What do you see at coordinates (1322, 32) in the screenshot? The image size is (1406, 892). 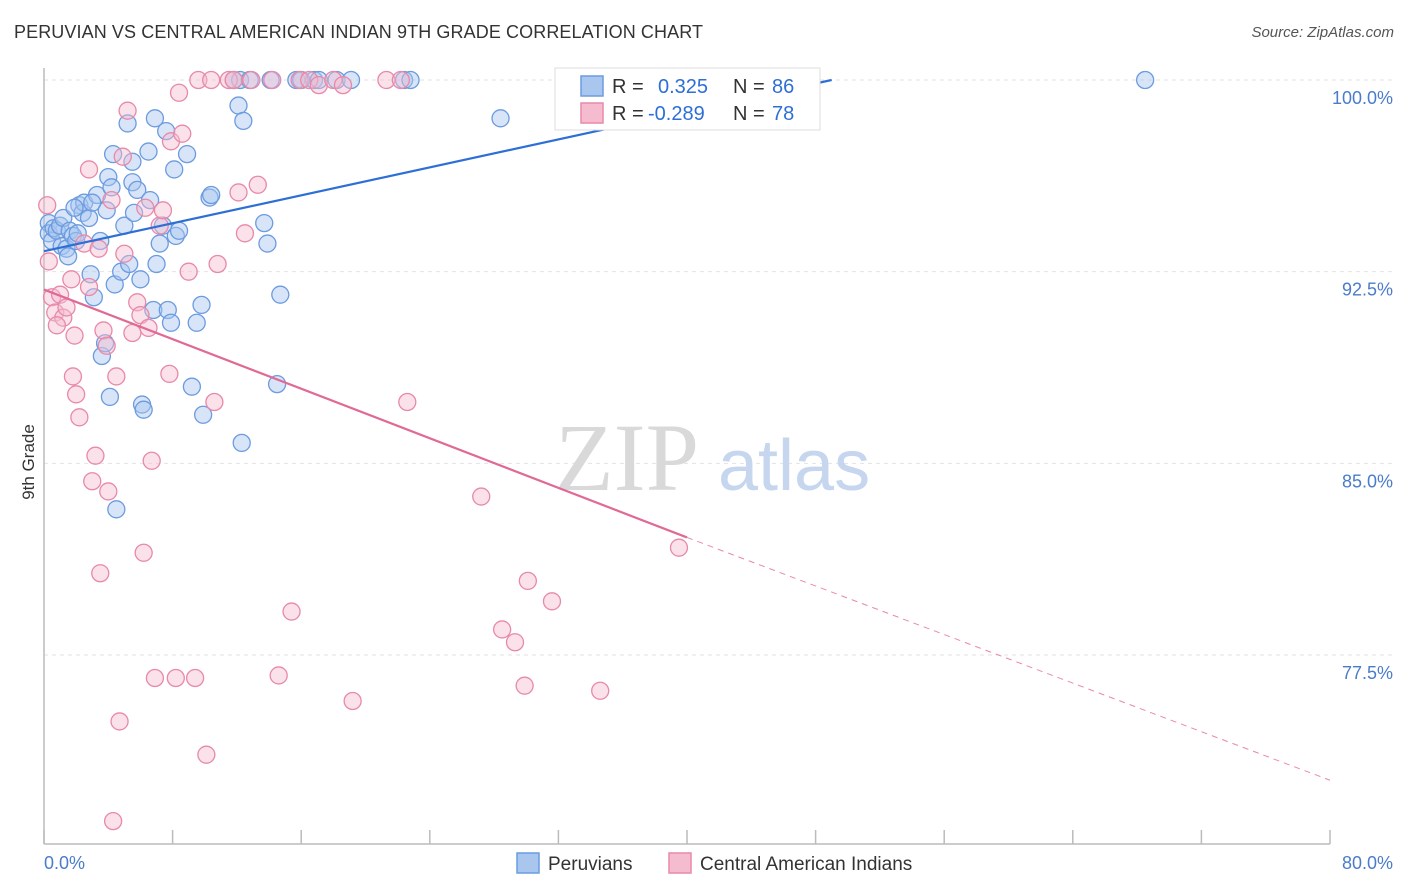 I see `chart-source: Source: ZipAtlas.com` at bounding box center [1322, 32].